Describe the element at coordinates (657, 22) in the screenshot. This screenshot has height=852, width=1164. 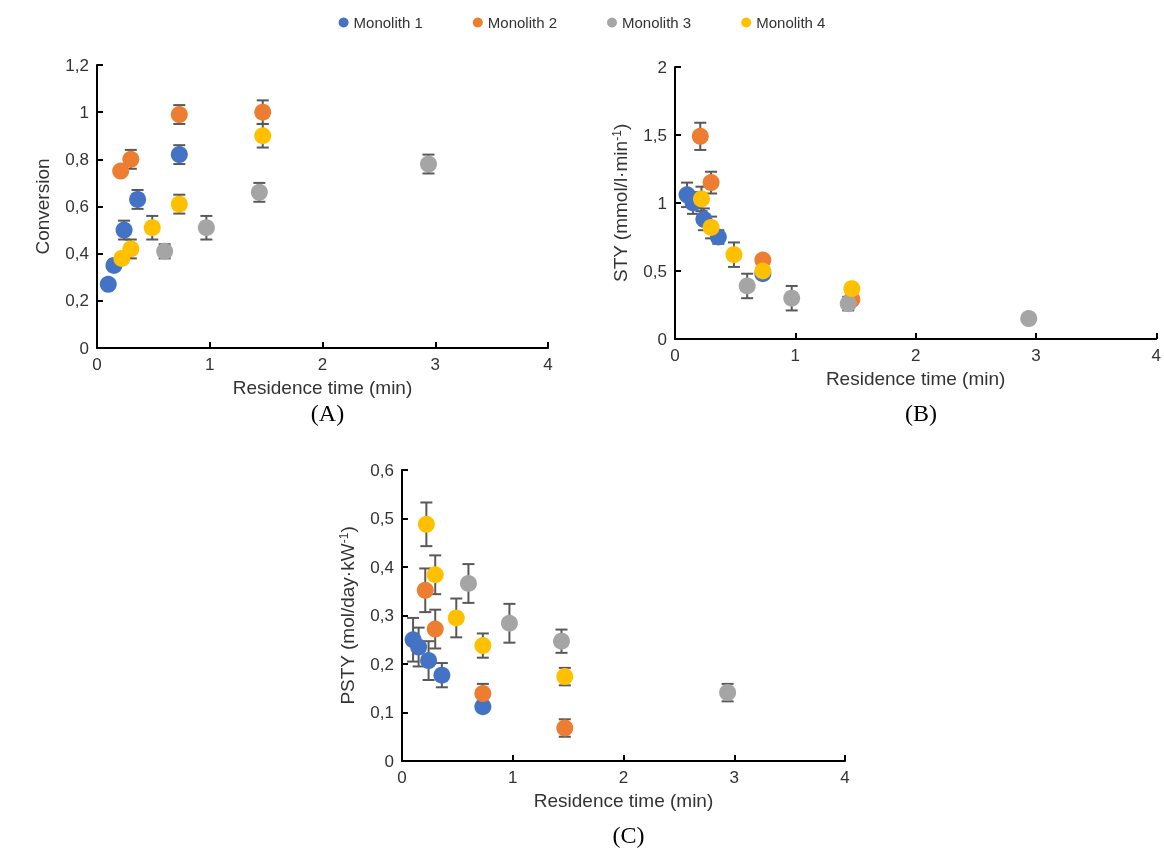
I see `legend-label: Monolith 3` at that location.